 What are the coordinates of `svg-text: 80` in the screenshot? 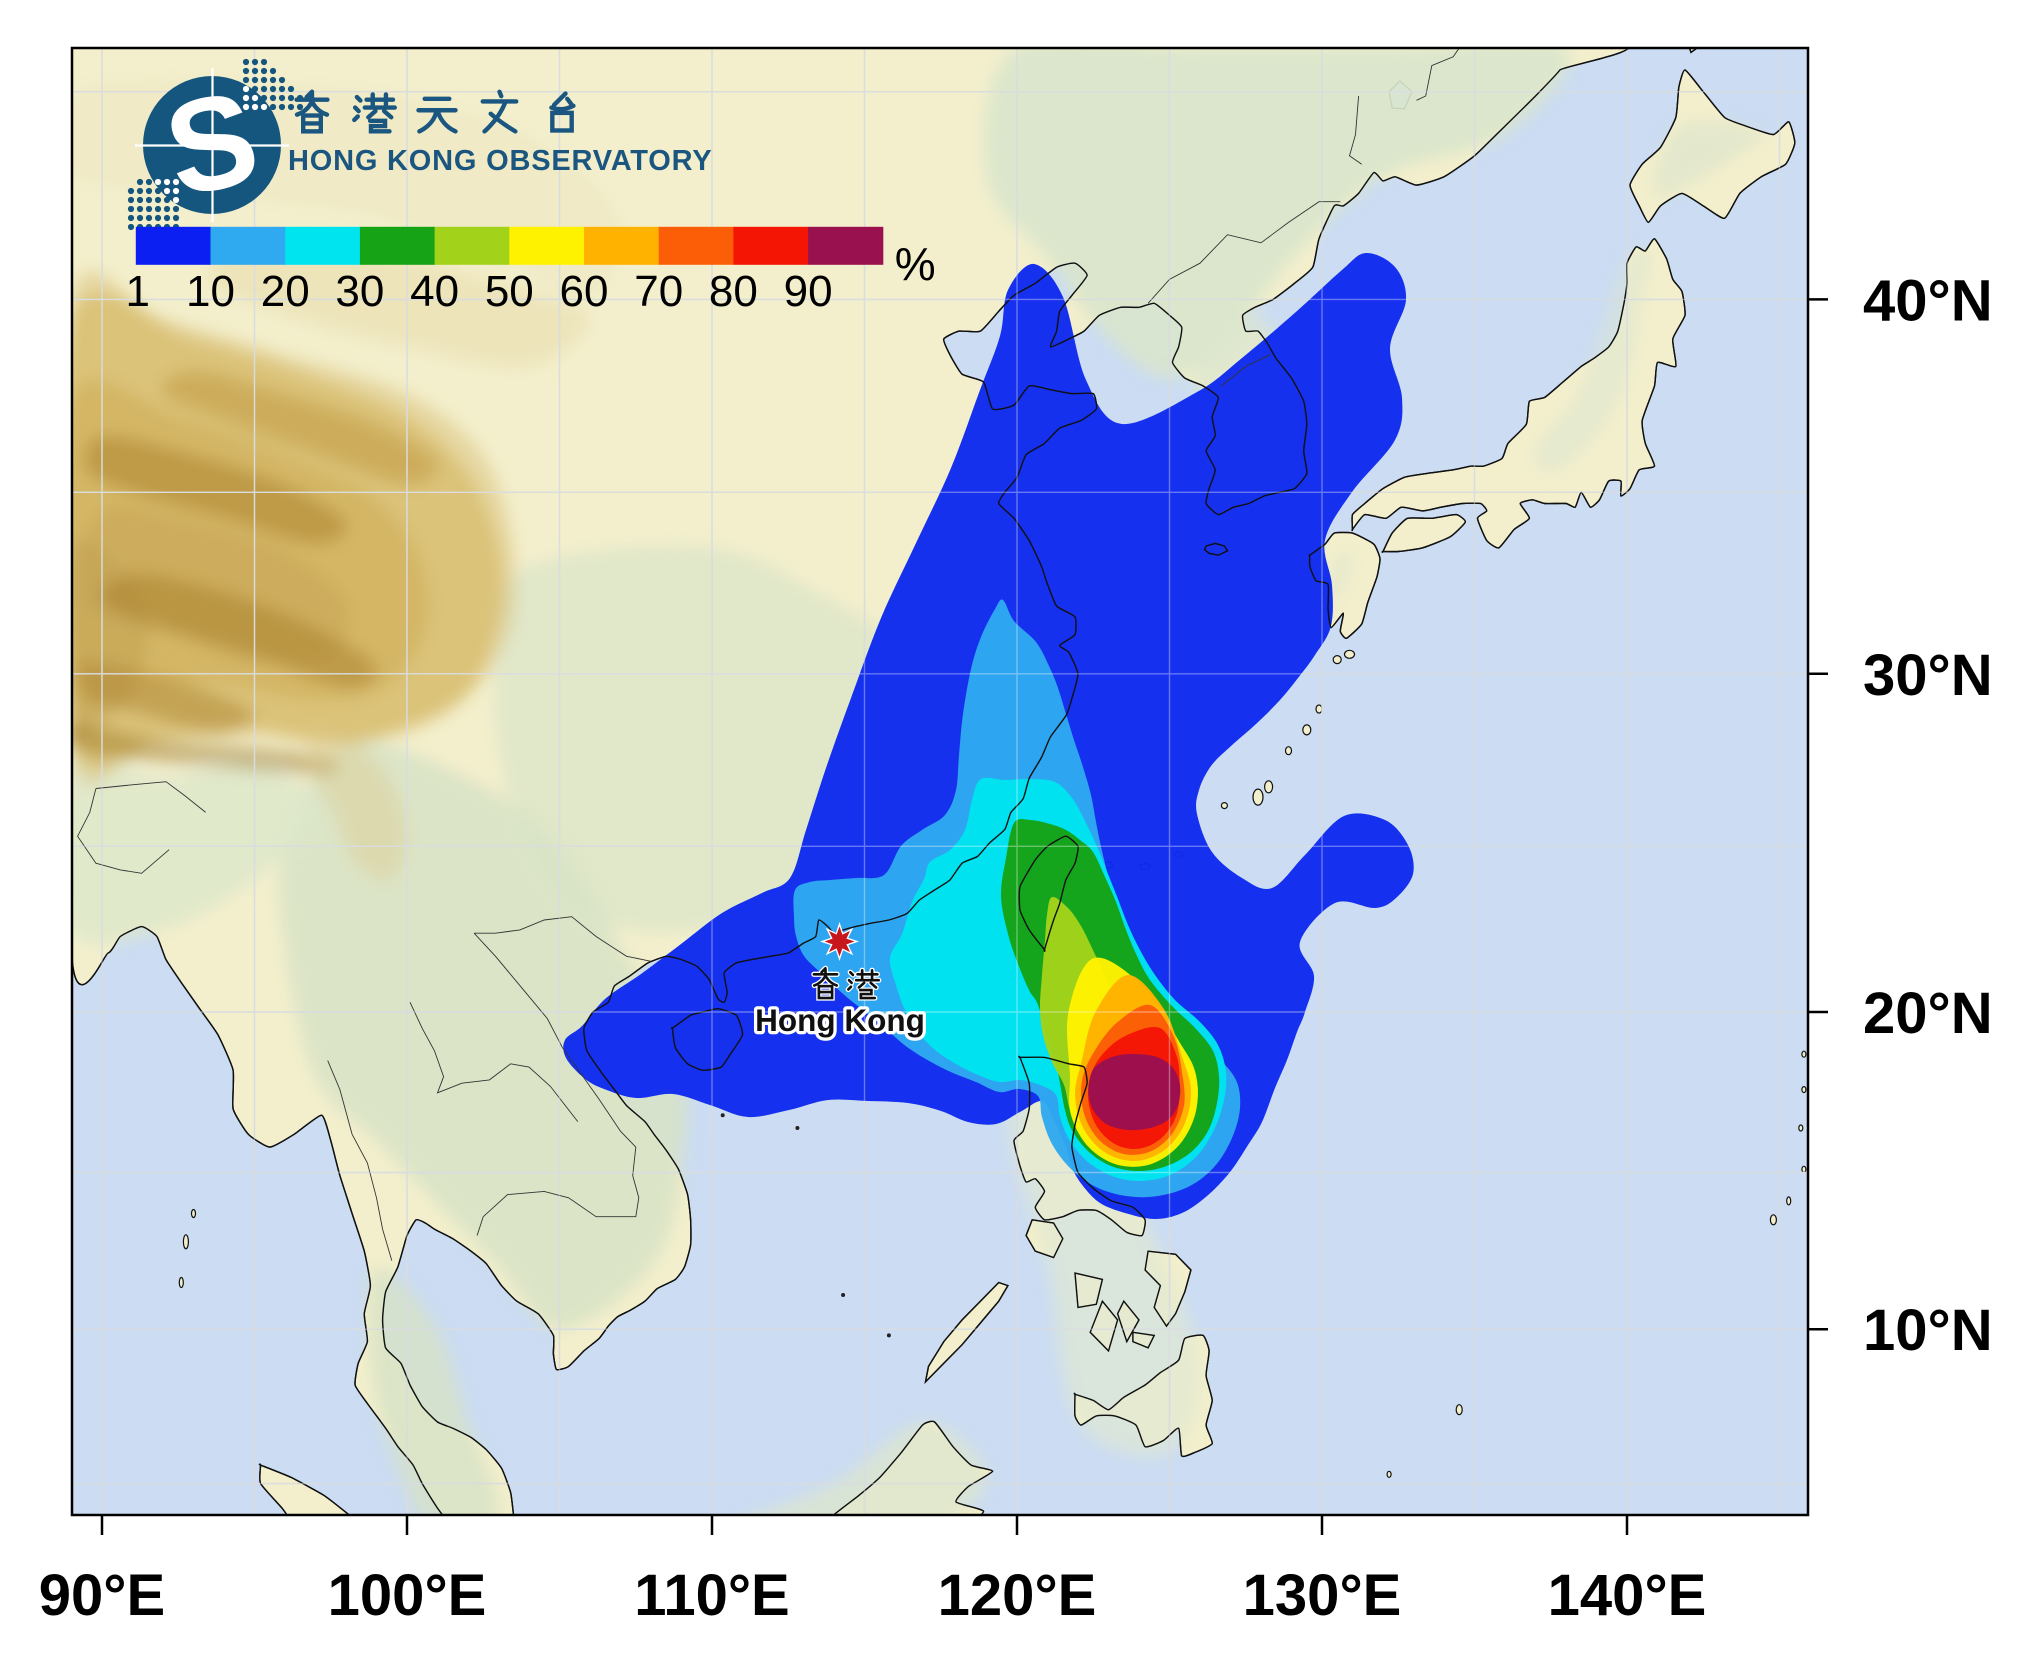 It's located at (733, 291).